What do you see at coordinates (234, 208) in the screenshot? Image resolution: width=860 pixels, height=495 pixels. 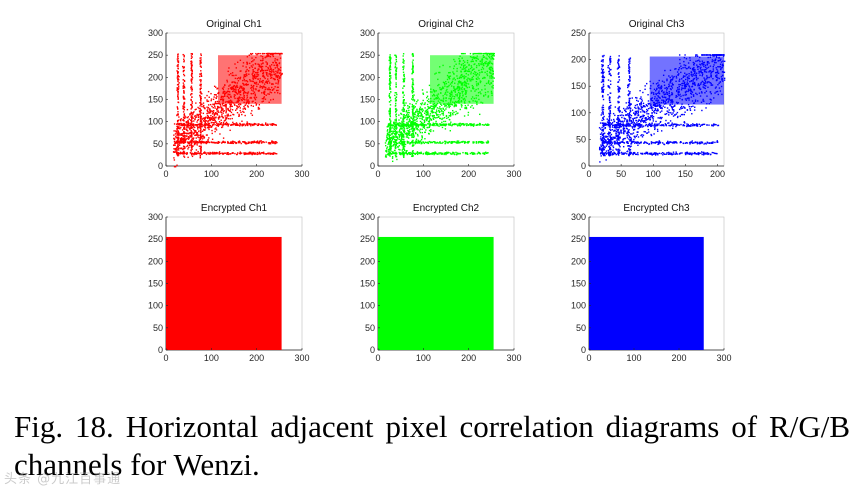 I see `panel-title: Encrypted Ch1` at bounding box center [234, 208].